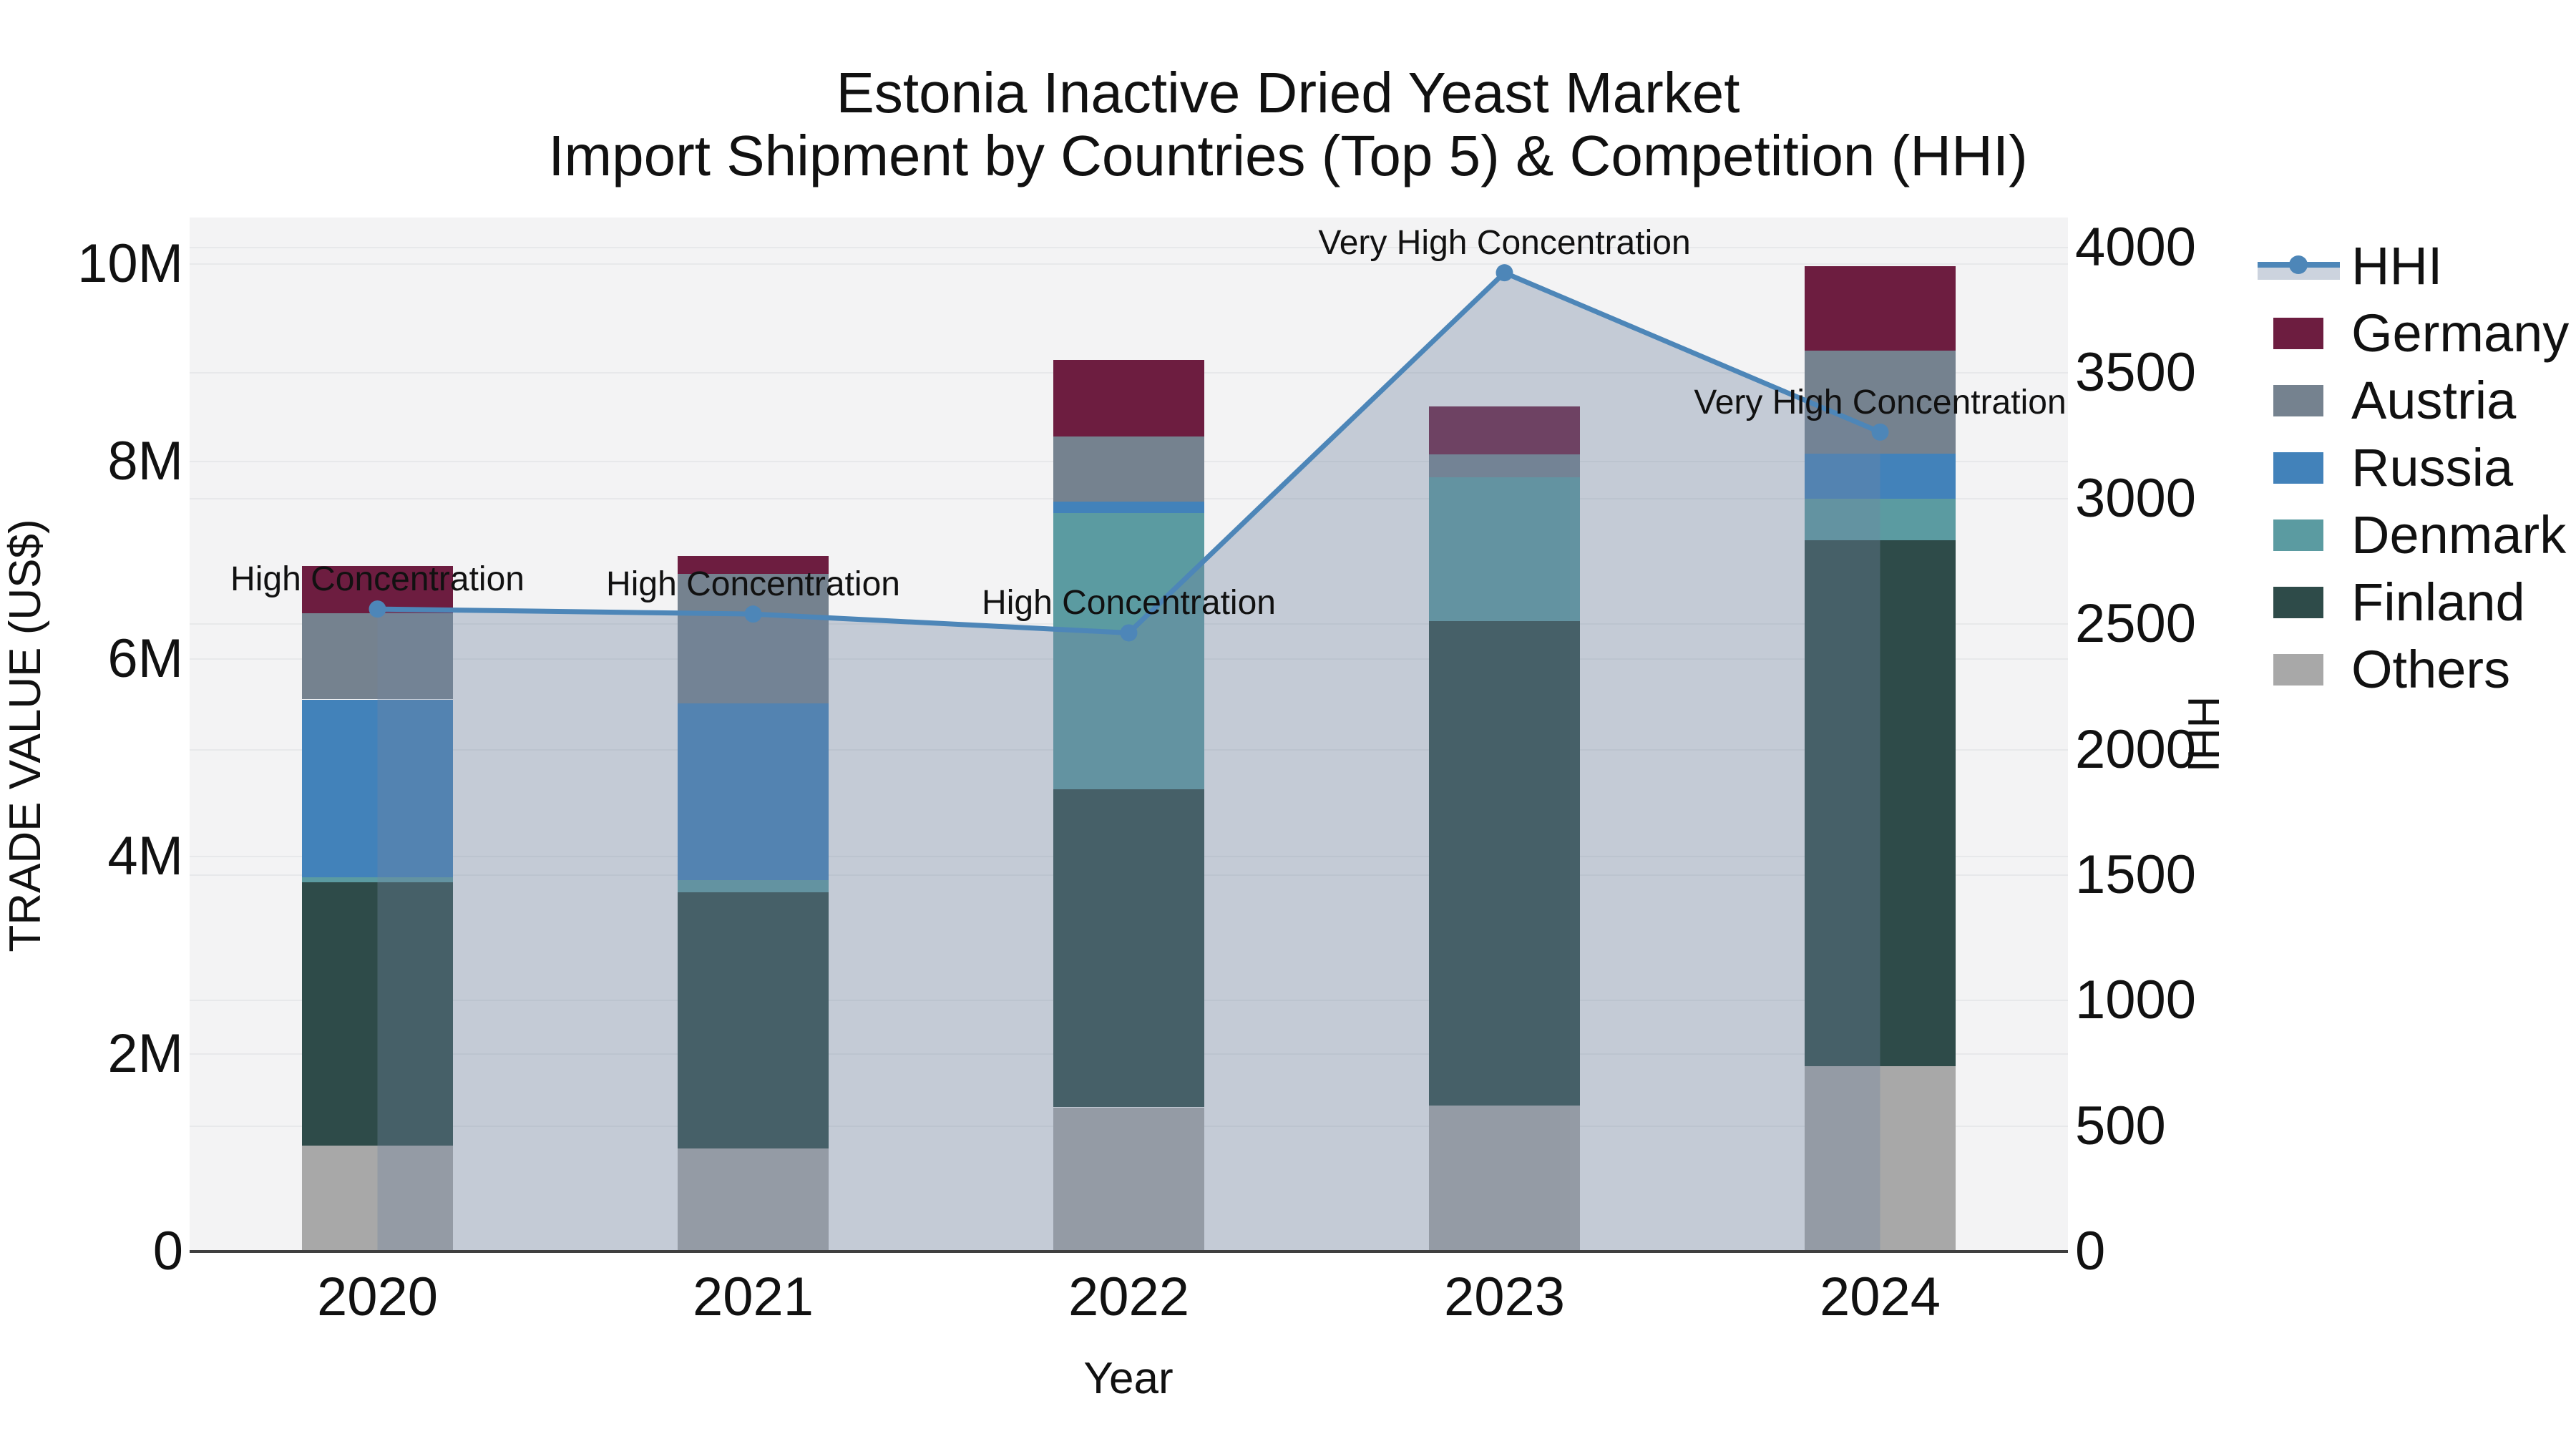 The height and width of the screenshot is (1449, 2576). I want to click on bar-segment-germany-2024, so click(1881, 308).